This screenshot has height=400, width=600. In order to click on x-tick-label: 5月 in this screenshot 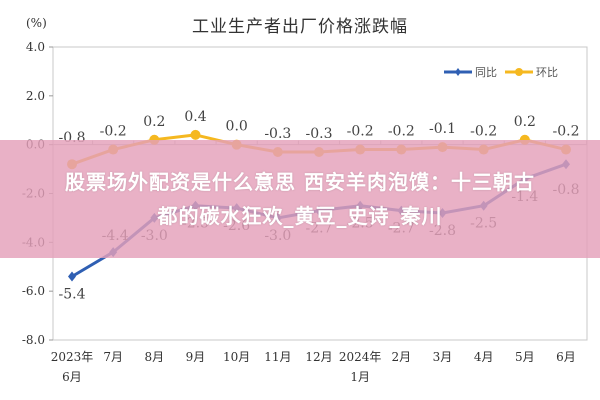, I will do `click(525, 357)`.